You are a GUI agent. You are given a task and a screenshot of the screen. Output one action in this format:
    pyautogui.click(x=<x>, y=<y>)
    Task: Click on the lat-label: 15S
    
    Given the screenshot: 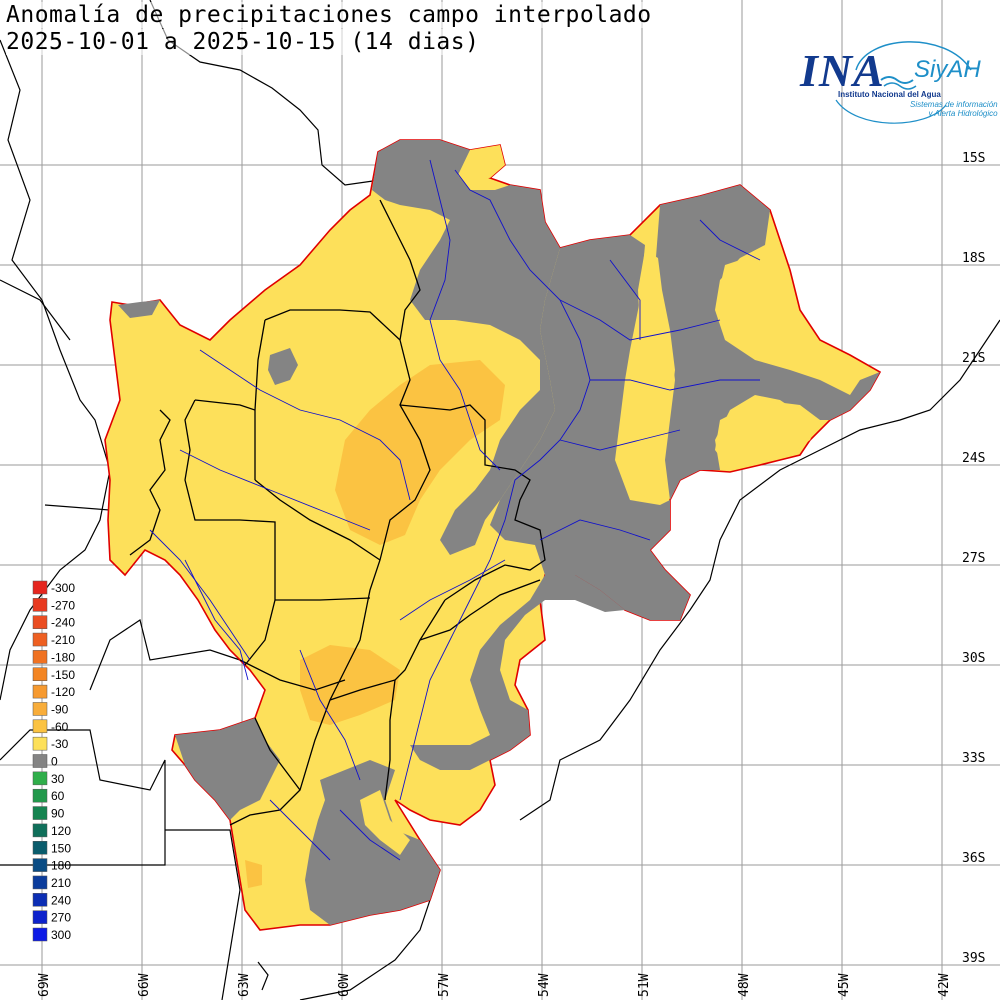 What is the action you would take?
    pyautogui.click(x=973, y=158)
    